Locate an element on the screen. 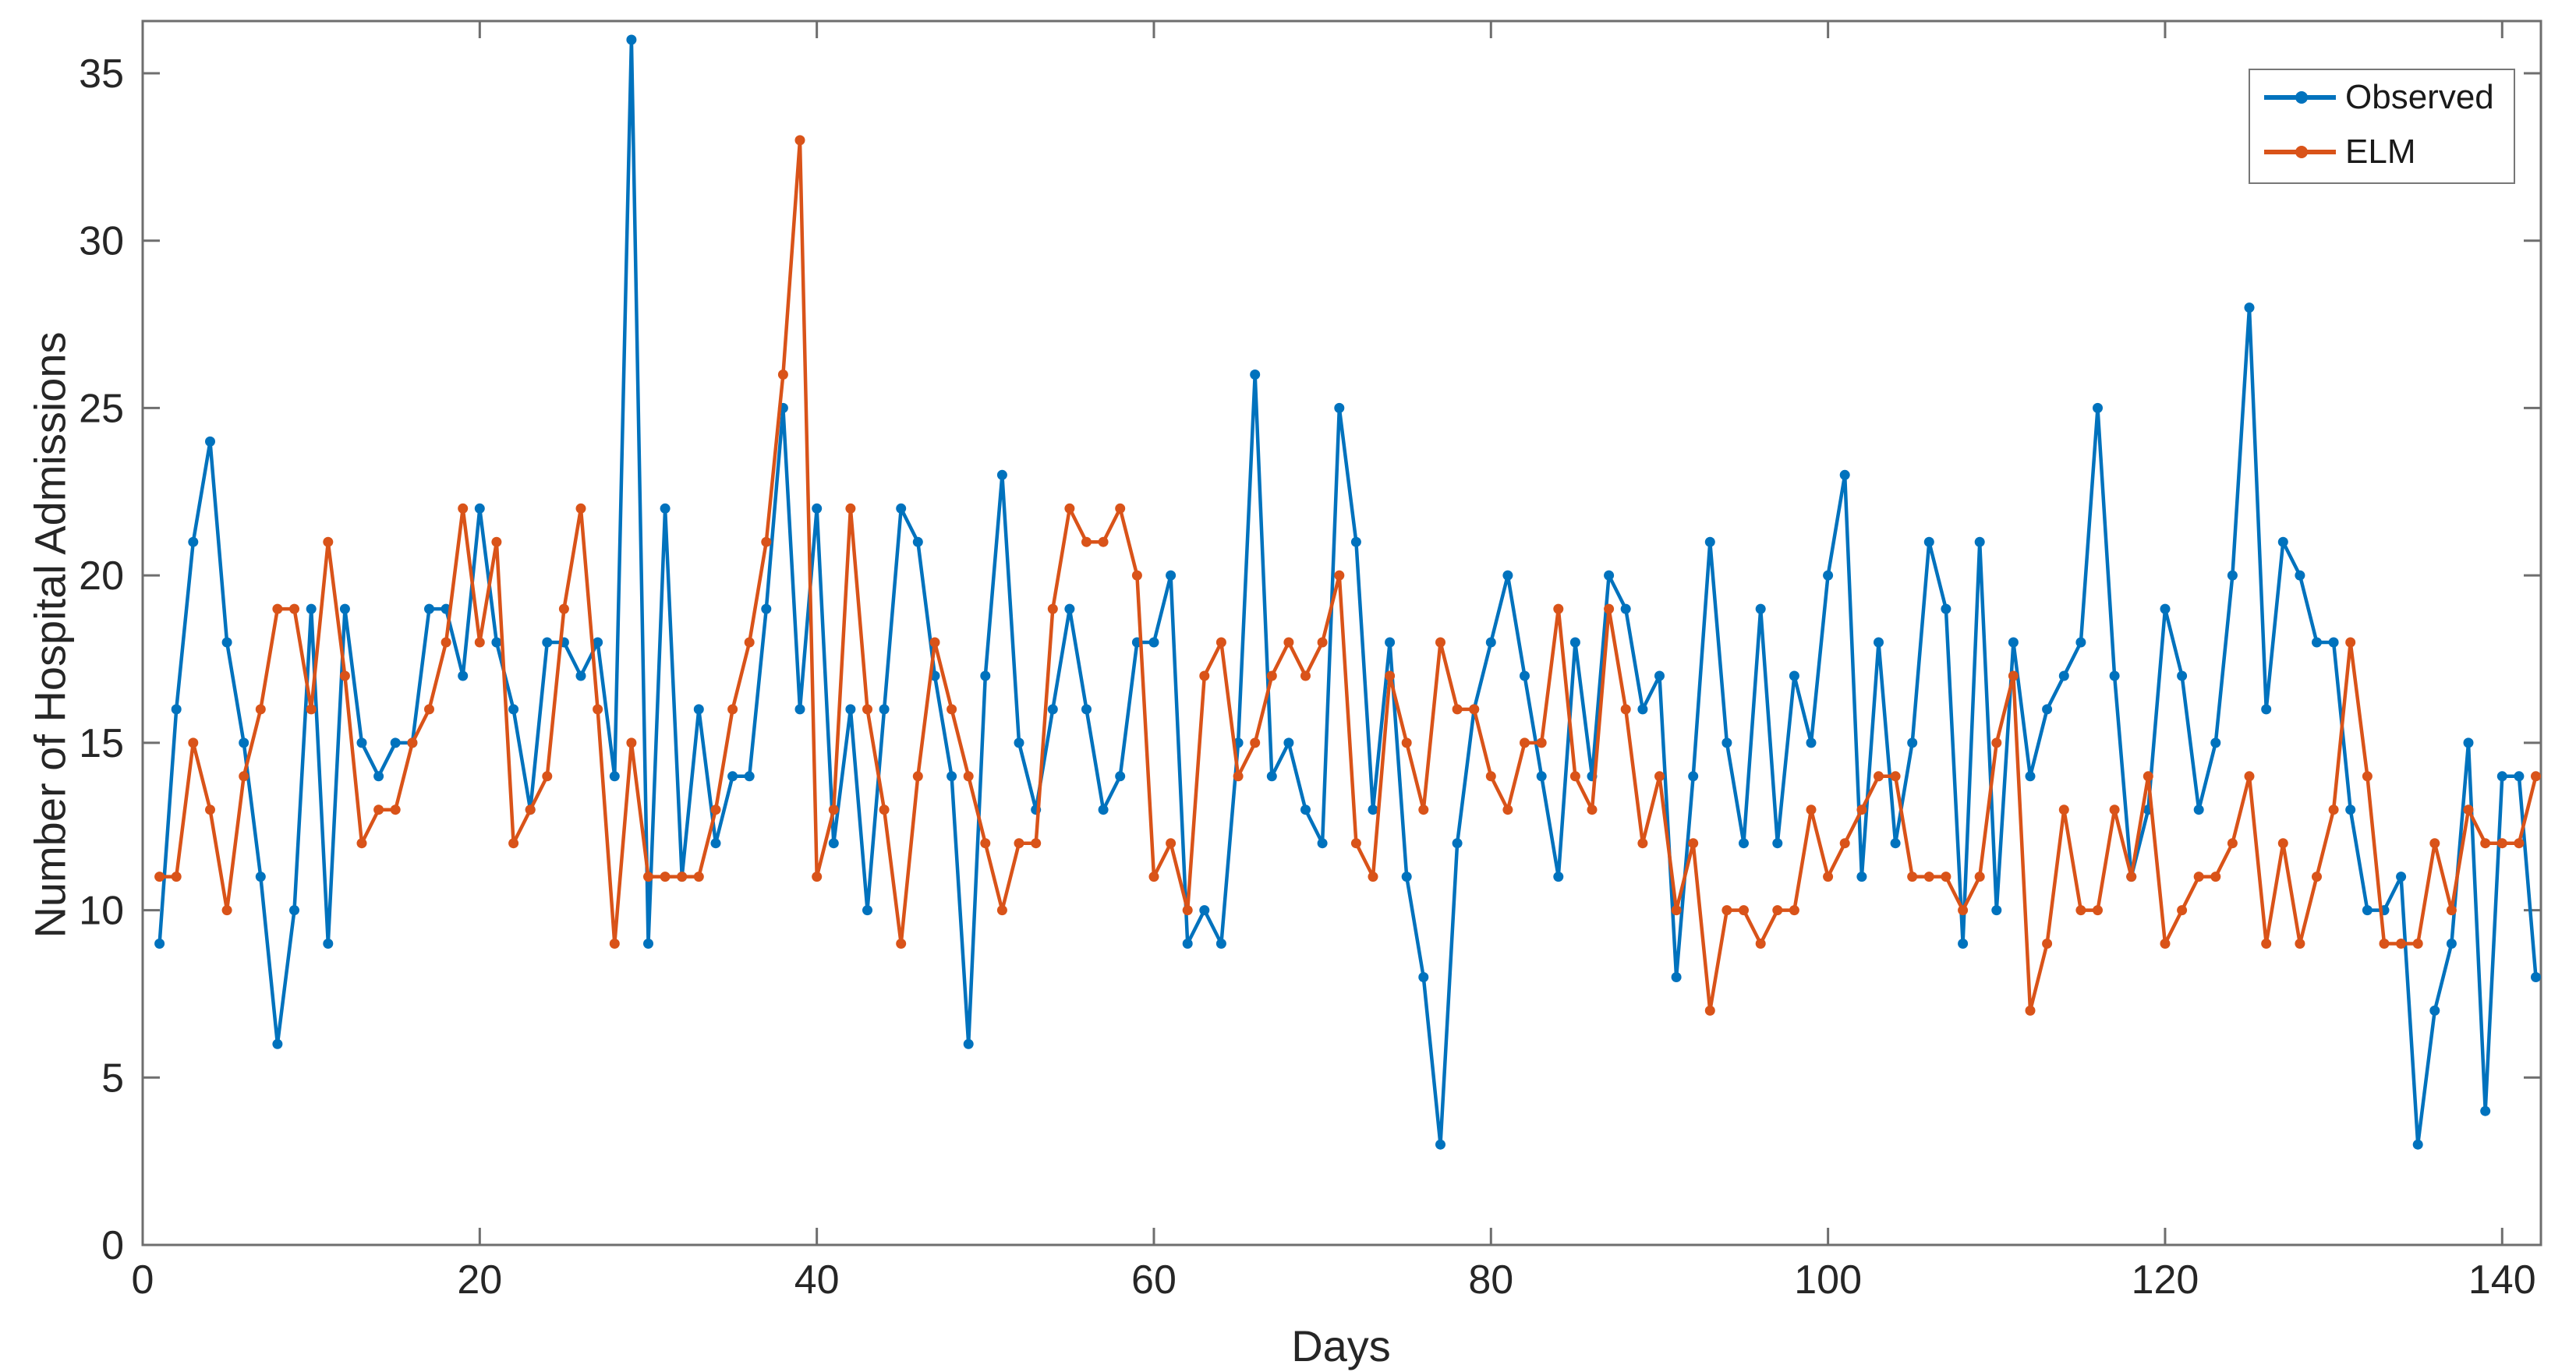 The image size is (2576, 1372). x-axis-label: Days is located at coordinates (1341, 1345).